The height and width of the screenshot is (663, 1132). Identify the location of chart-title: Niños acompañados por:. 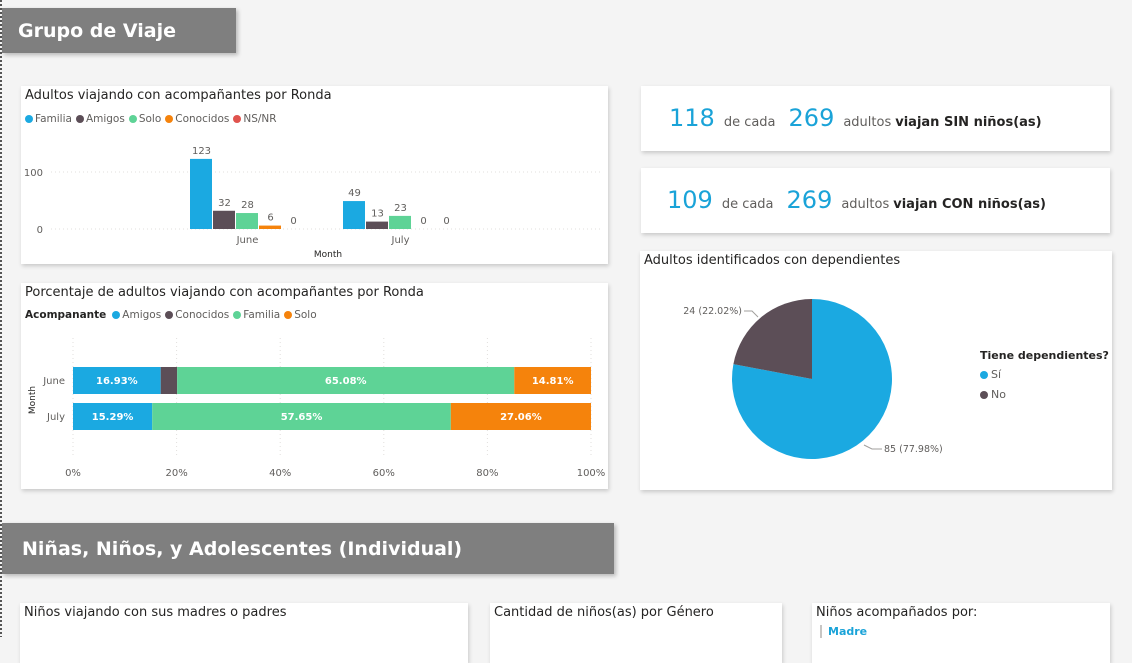
(897, 612).